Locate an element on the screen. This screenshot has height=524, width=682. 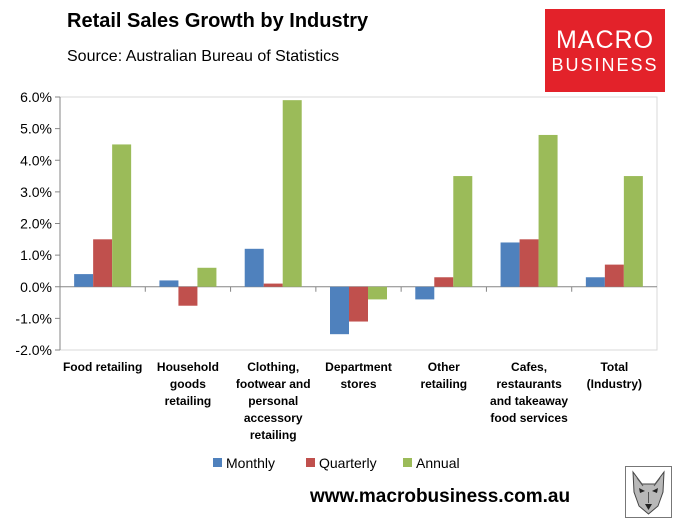
category-label: Other retailing is located at coordinates (443, 375).